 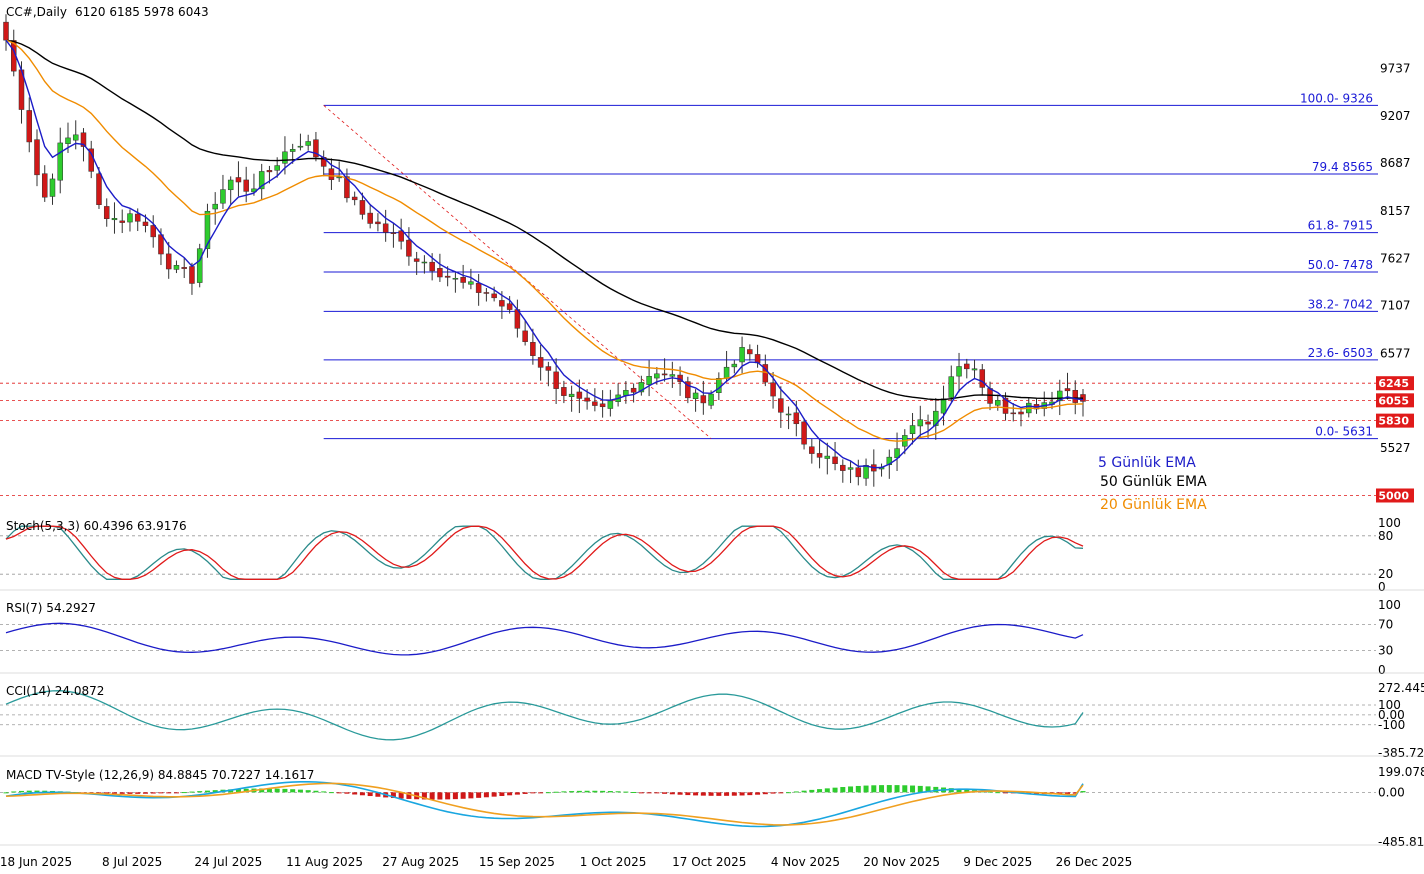 What do you see at coordinates (1342, 167) in the screenshot?
I see `fib-label: 79.4 8565` at bounding box center [1342, 167].